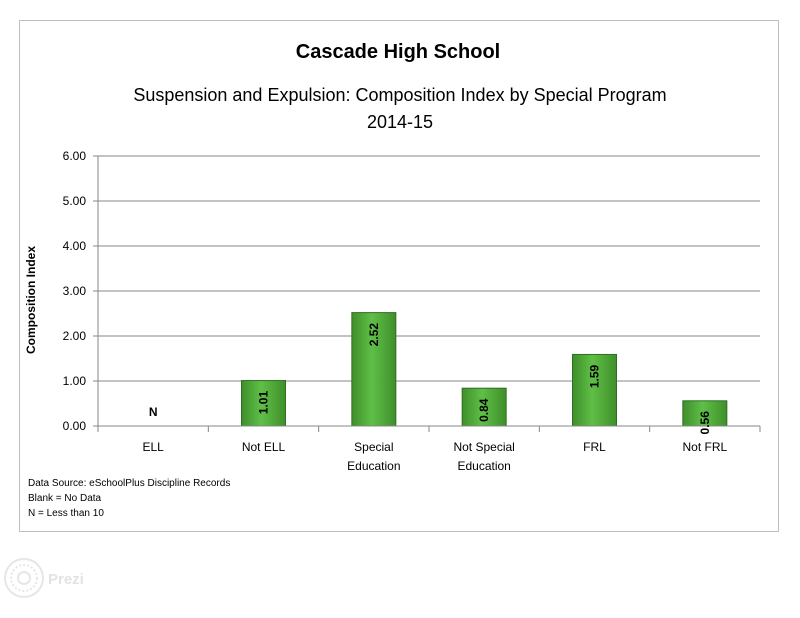  I want to click on chart-year: 2014-15, so click(400, 122).